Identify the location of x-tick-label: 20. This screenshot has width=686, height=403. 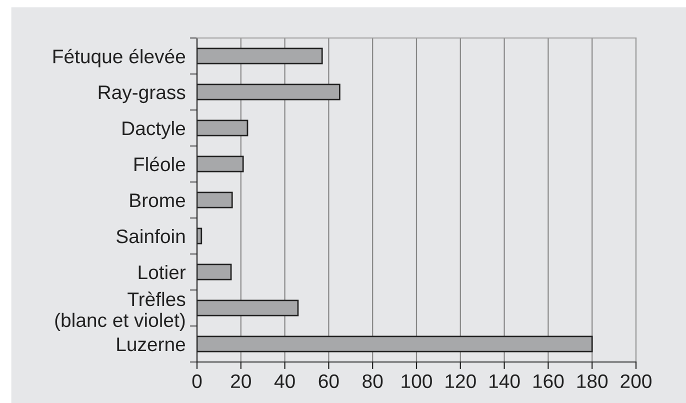
(241, 381).